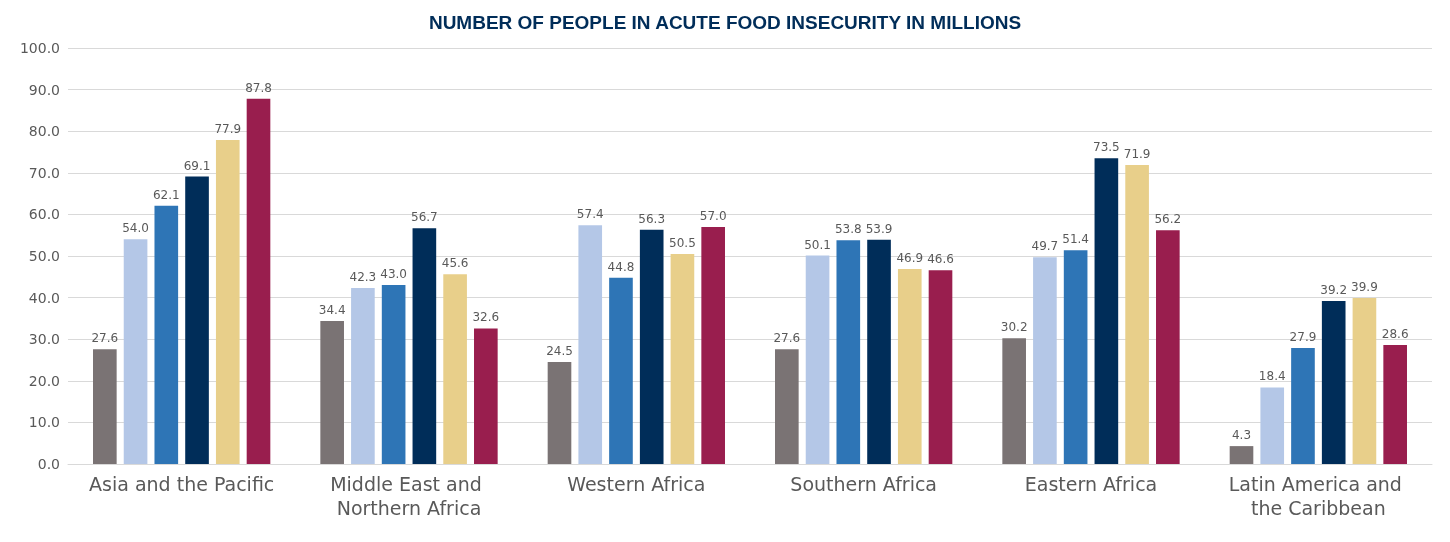  Describe the element at coordinates (590, 214) in the screenshot. I see `data-label: 57.4` at that location.